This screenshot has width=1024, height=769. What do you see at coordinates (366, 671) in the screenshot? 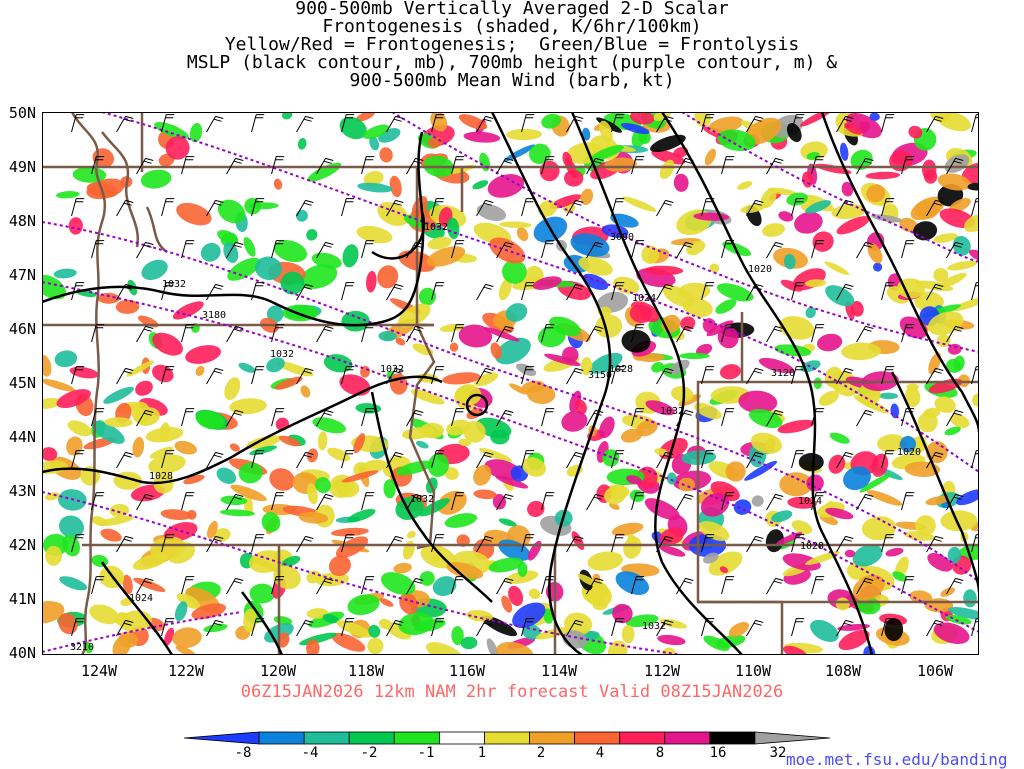
I see `lon-label-118w: 118W` at bounding box center [366, 671].